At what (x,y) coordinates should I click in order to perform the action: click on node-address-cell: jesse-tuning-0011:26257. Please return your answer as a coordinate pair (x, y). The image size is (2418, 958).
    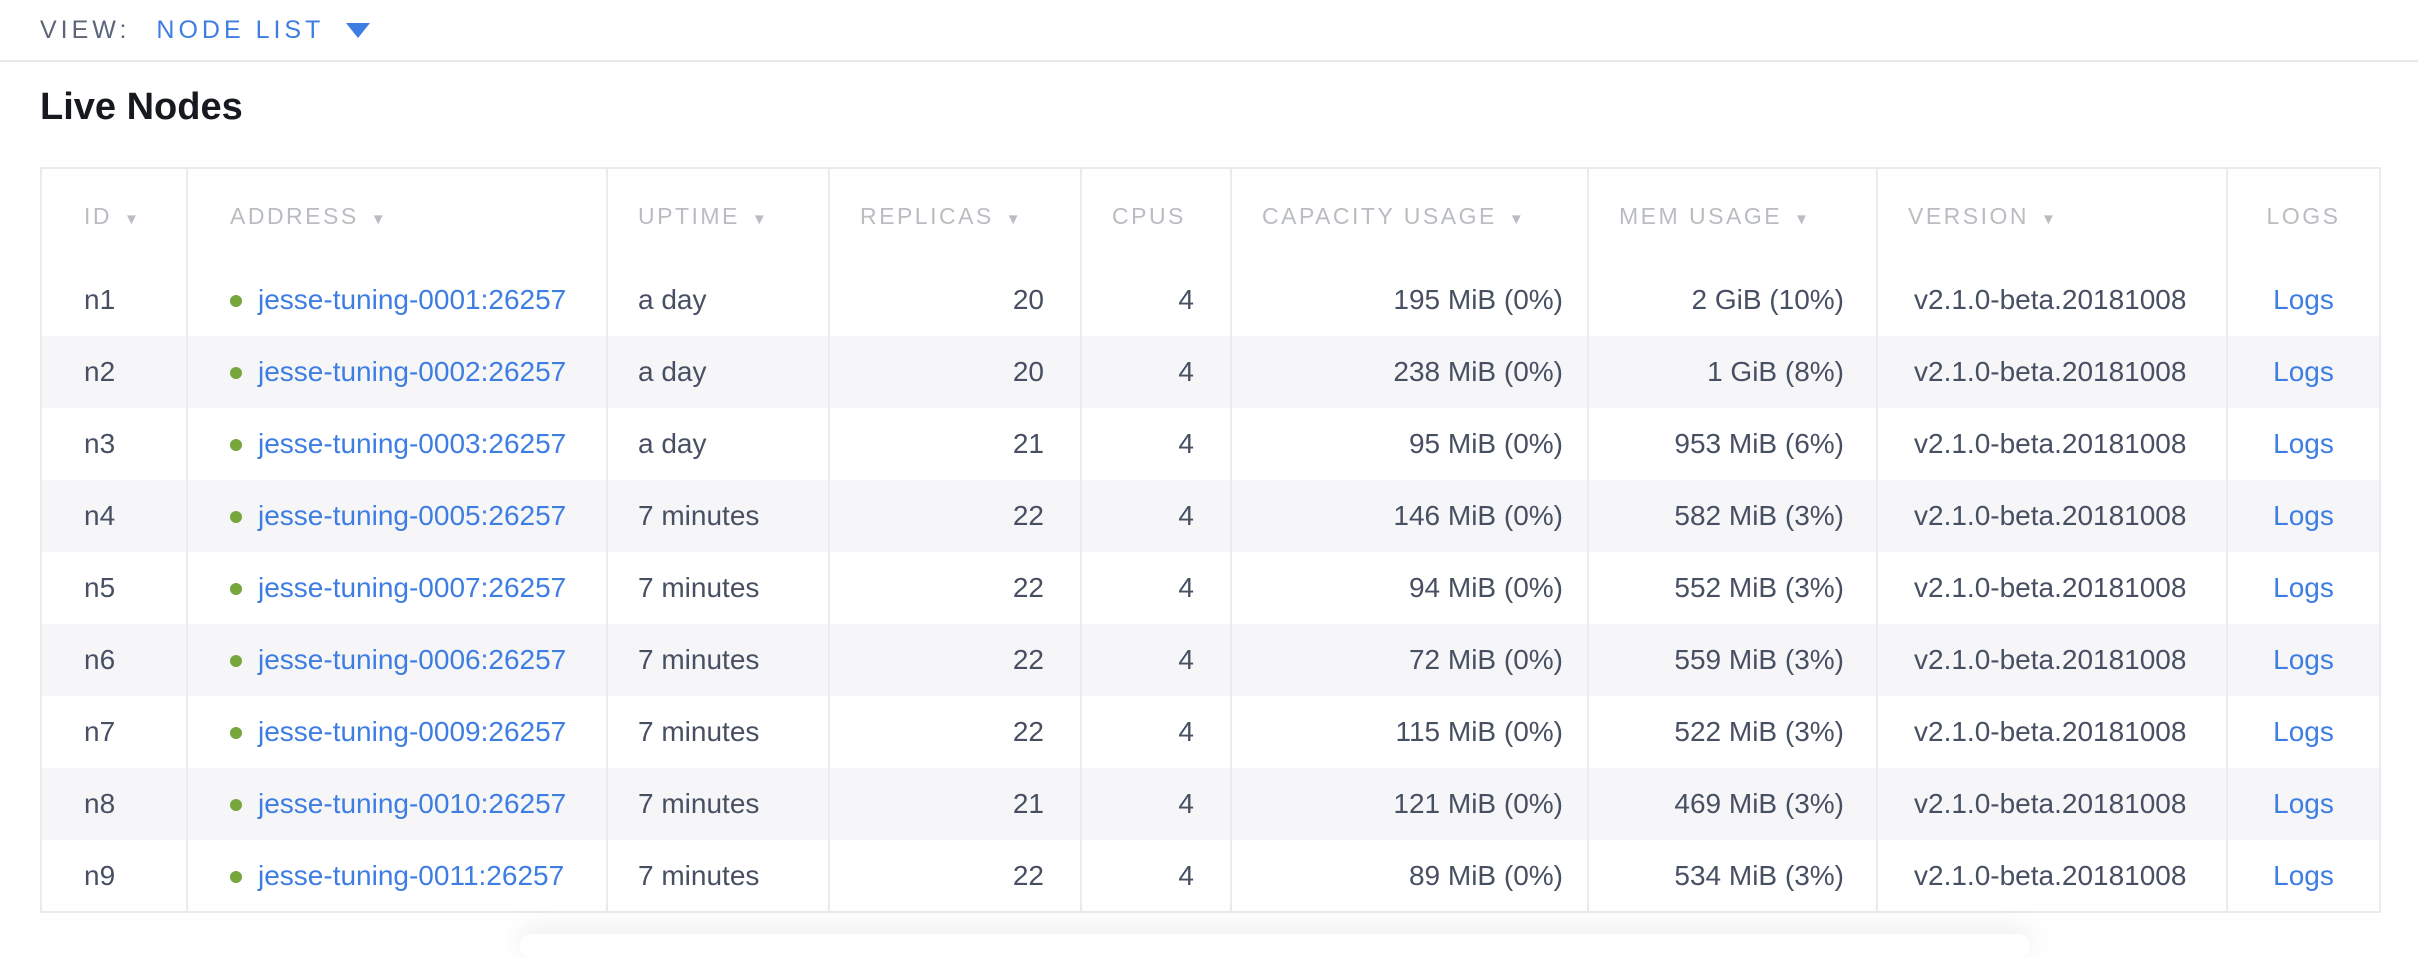
    Looking at the image, I should click on (397, 876).